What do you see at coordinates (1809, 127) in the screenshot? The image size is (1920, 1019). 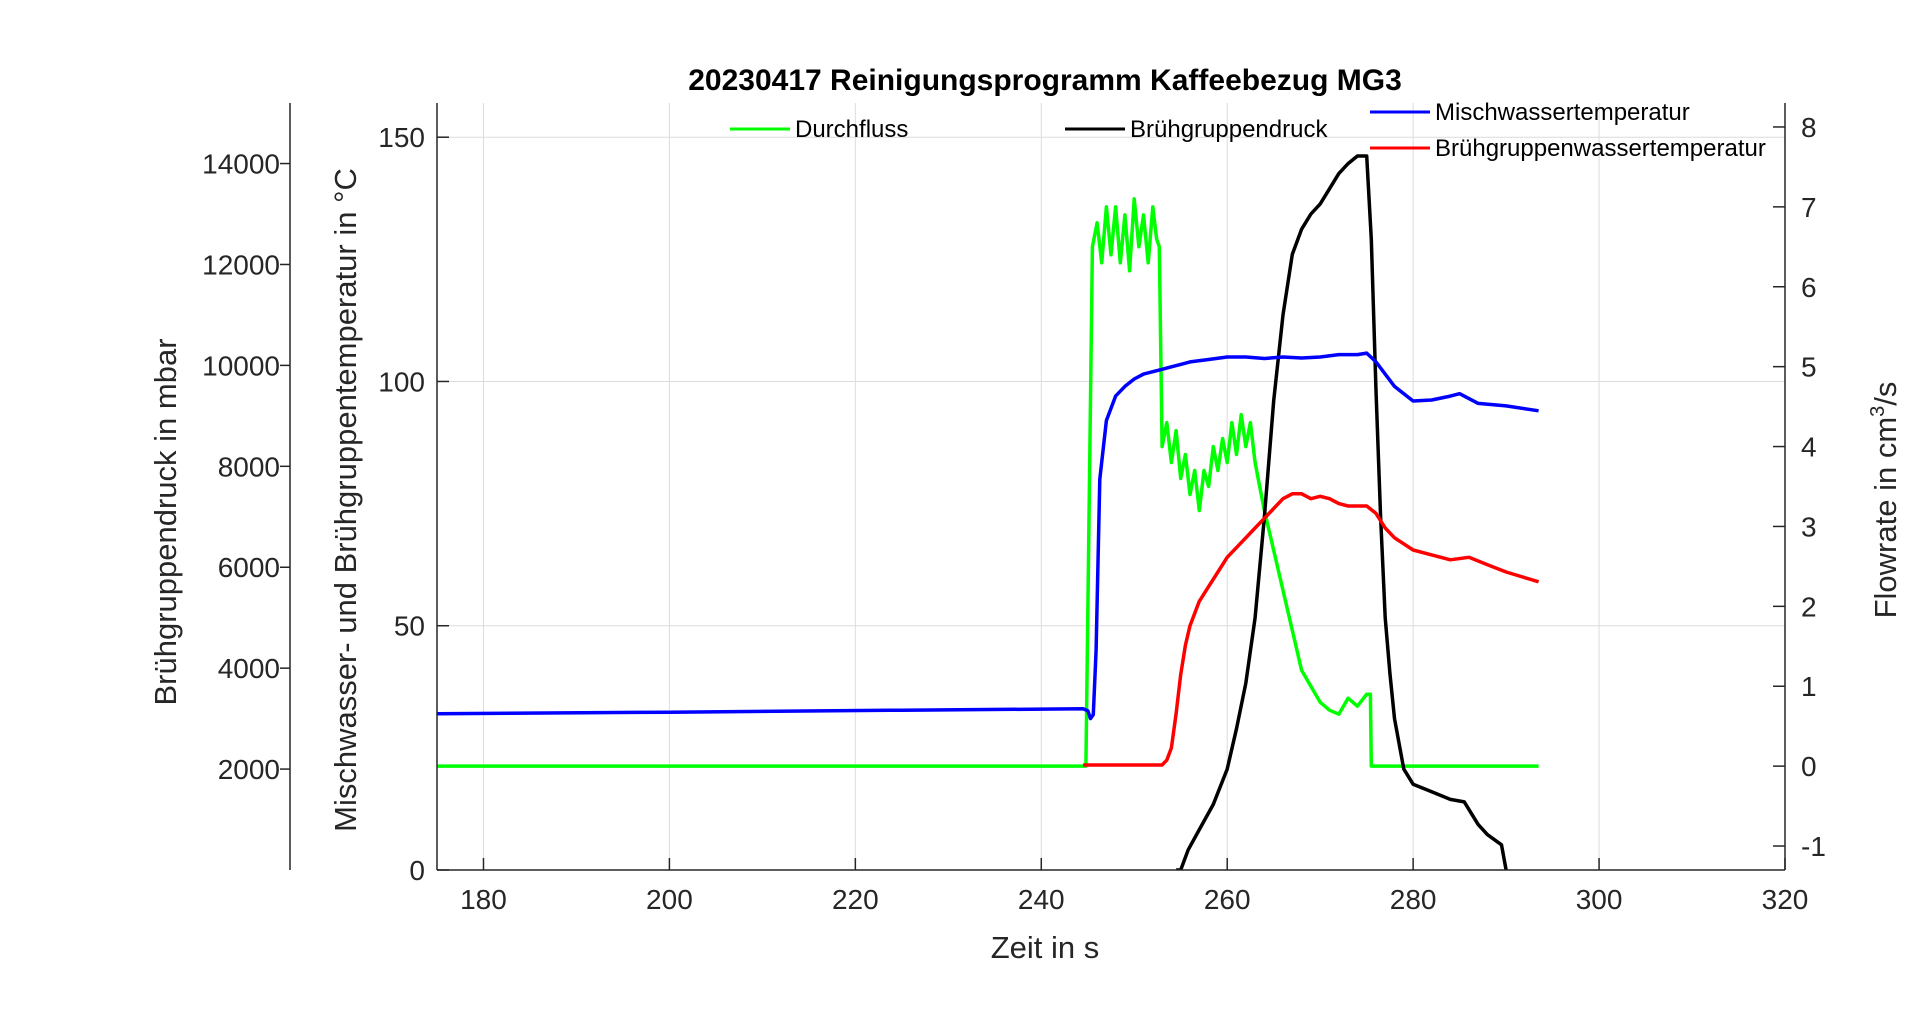 I see `right-y-tick-label: 8` at bounding box center [1809, 127].